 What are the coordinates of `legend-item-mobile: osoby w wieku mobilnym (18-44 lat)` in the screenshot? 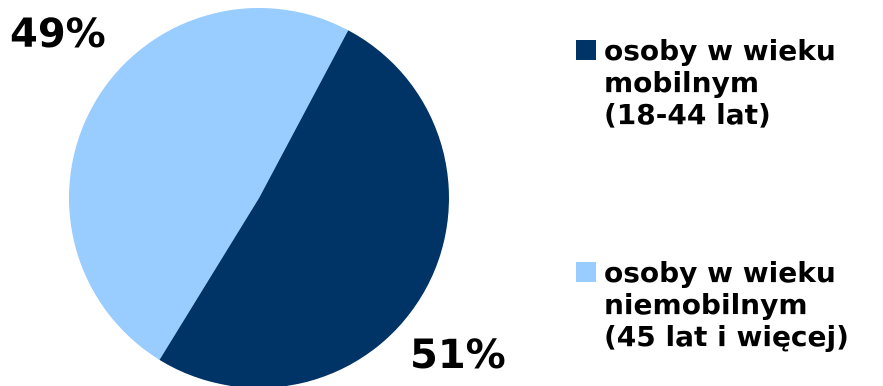 It's located at (706, 83).